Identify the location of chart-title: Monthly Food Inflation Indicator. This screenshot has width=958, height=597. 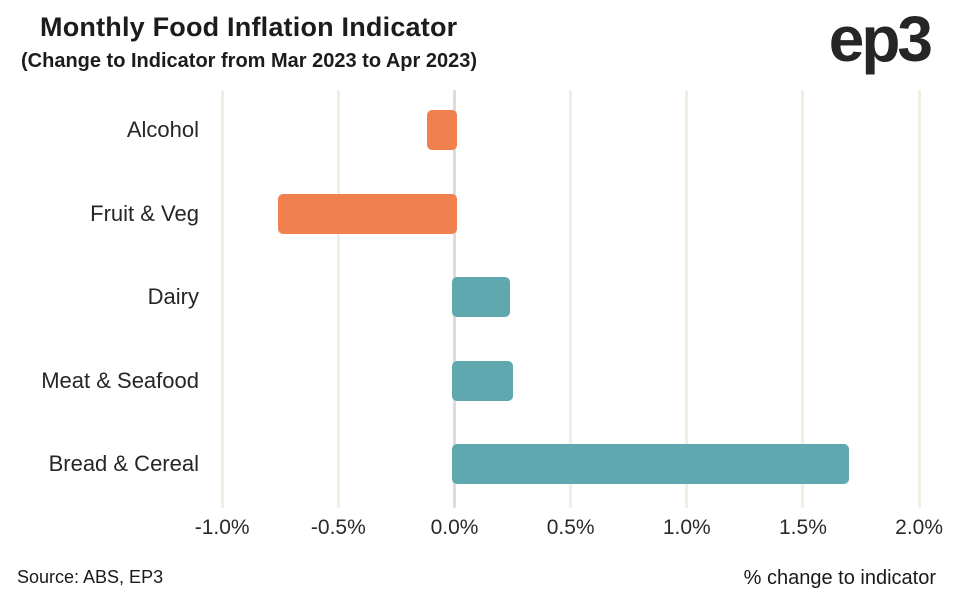
(249, 27).